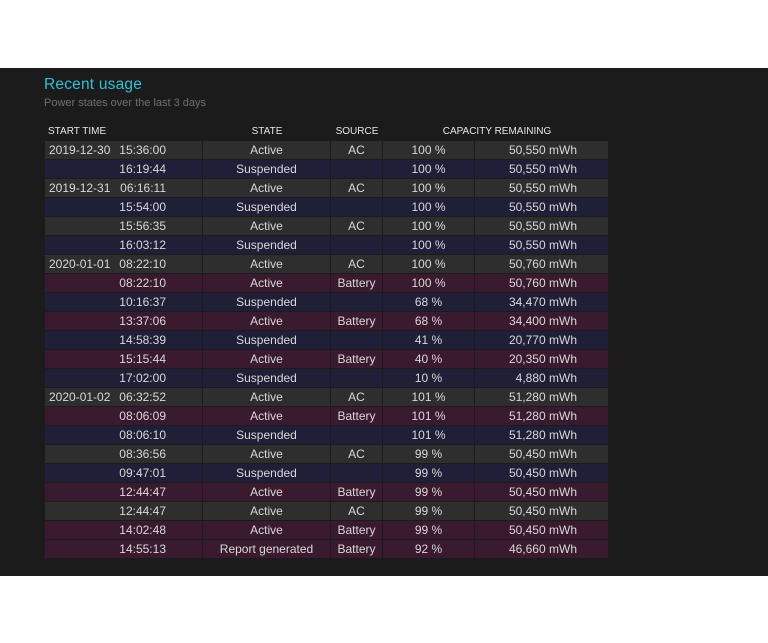  Describe the element at coordinates (266, 549) in the screenshot. I see `state-cell: Report generated` at that location.